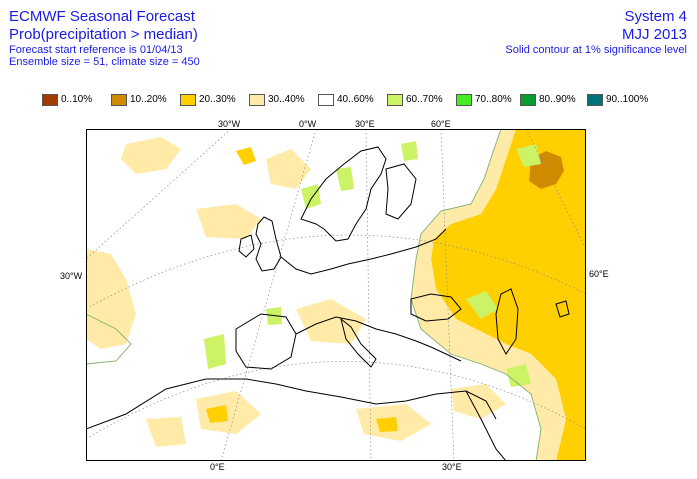  What do you see at coordinates (452, 467) in the screenshot?
I see `lon-label-30e-bottom: 30°E` at bounding box center [452, 467].